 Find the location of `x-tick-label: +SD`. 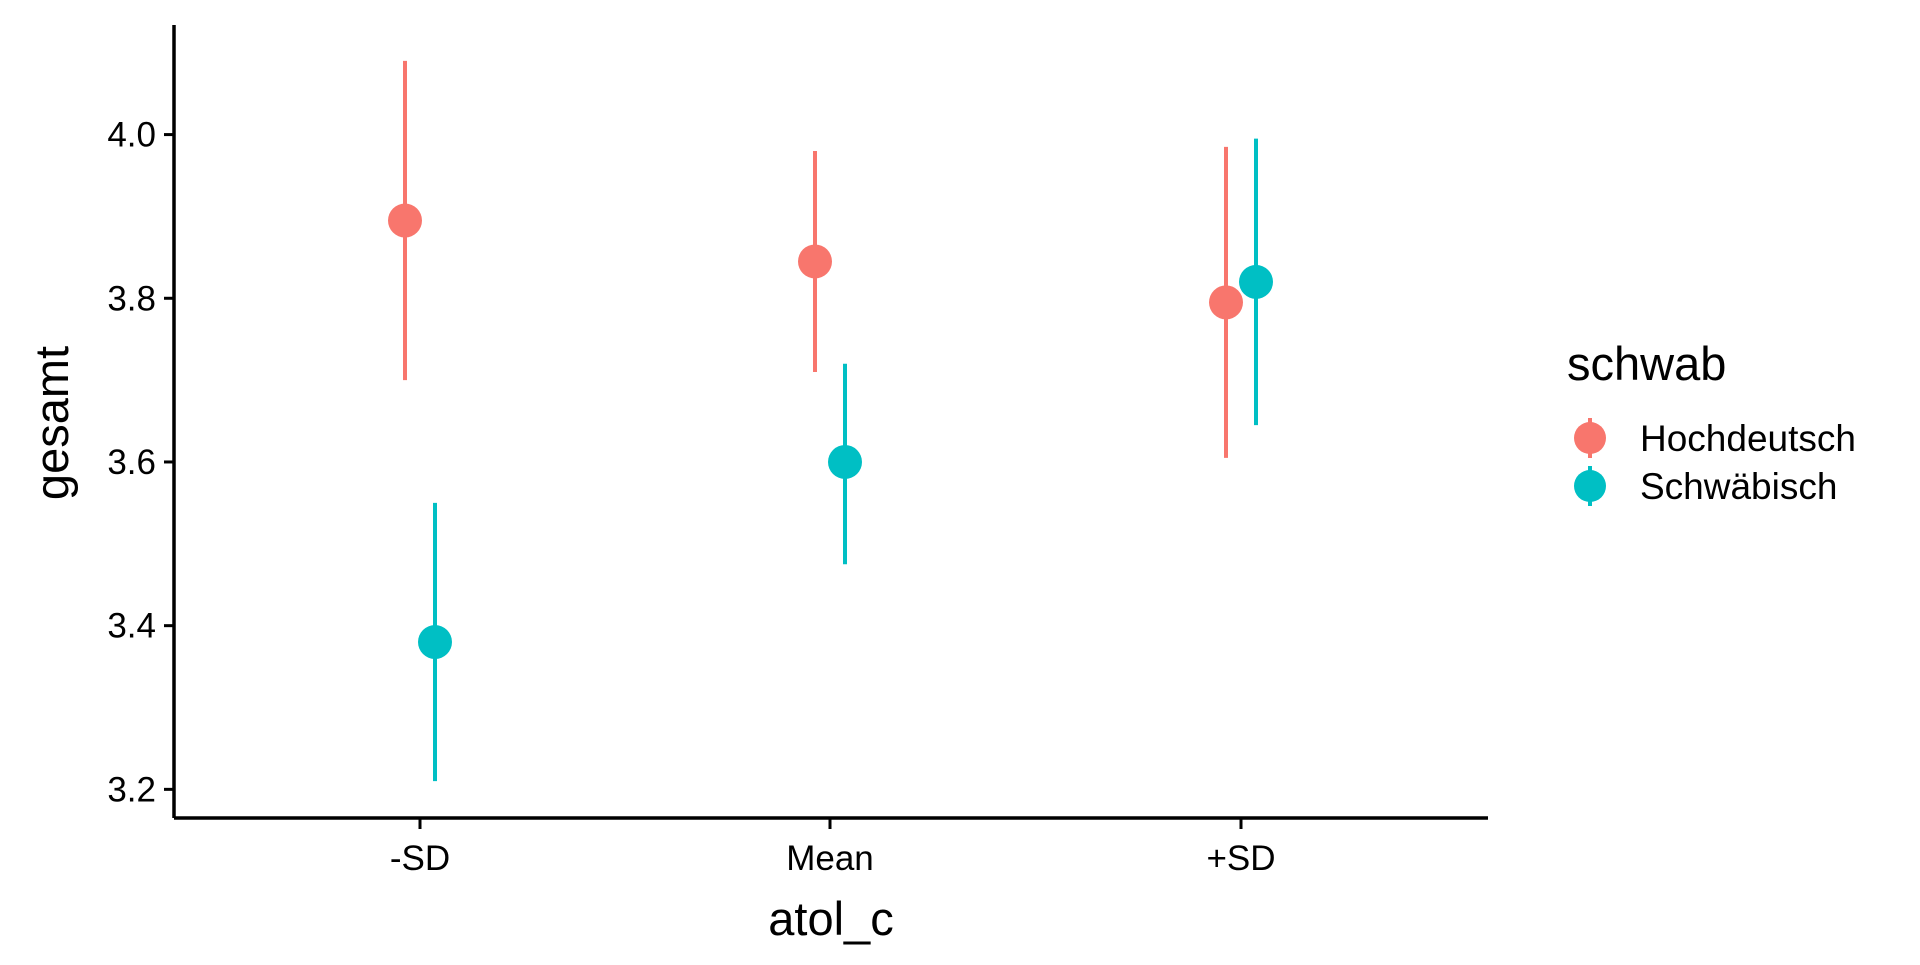

x-tick-label: +SD is located at coordinates (1240, 858).